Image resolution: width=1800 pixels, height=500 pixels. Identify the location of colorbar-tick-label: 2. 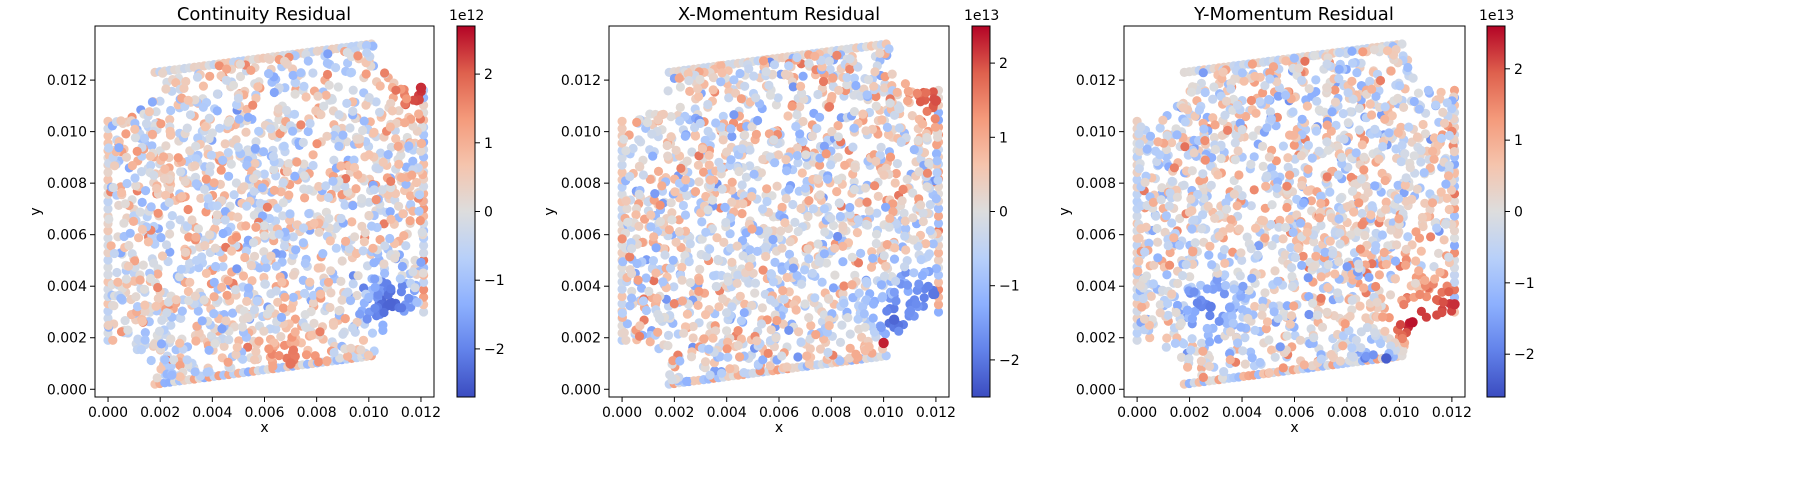
(1003, 64).